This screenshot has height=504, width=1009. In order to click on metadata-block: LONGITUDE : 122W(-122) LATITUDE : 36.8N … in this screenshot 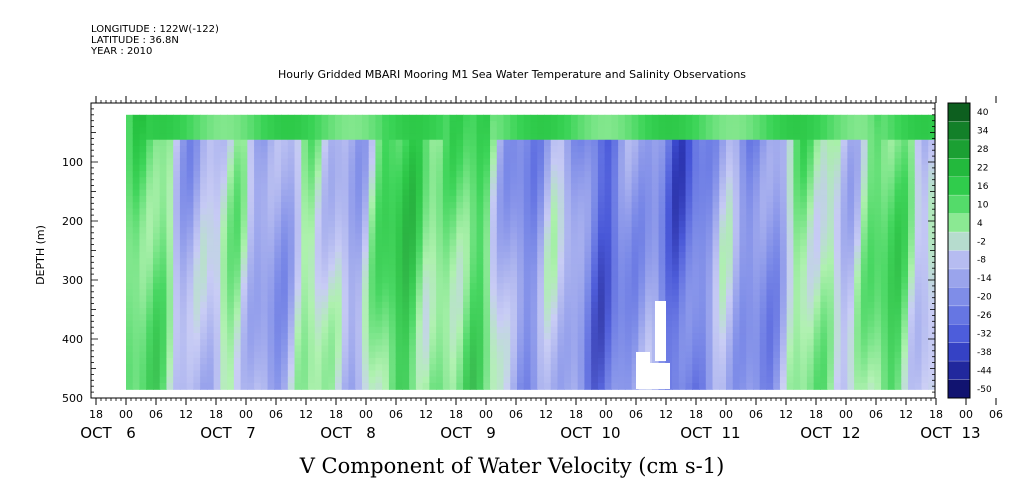, I will do `click(155, 40)`.